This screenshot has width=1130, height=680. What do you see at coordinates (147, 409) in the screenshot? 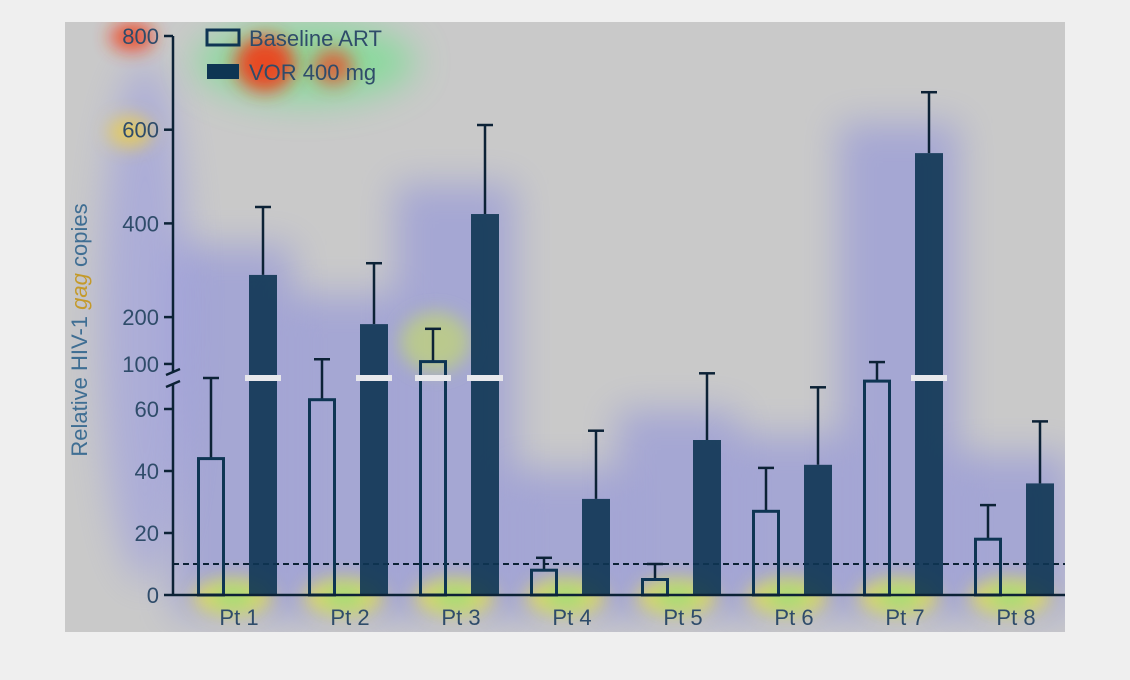
I see `y-tick-60-label: 60` at bounding box center [147, 409].